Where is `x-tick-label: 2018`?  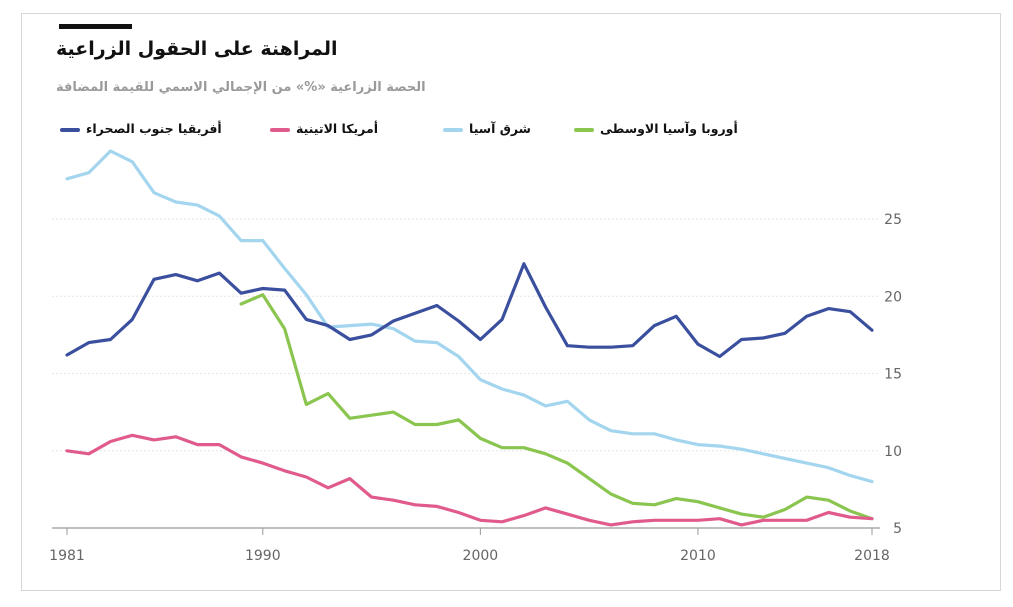 x-tick-label: 2018 is located at coordinates (872, 556).